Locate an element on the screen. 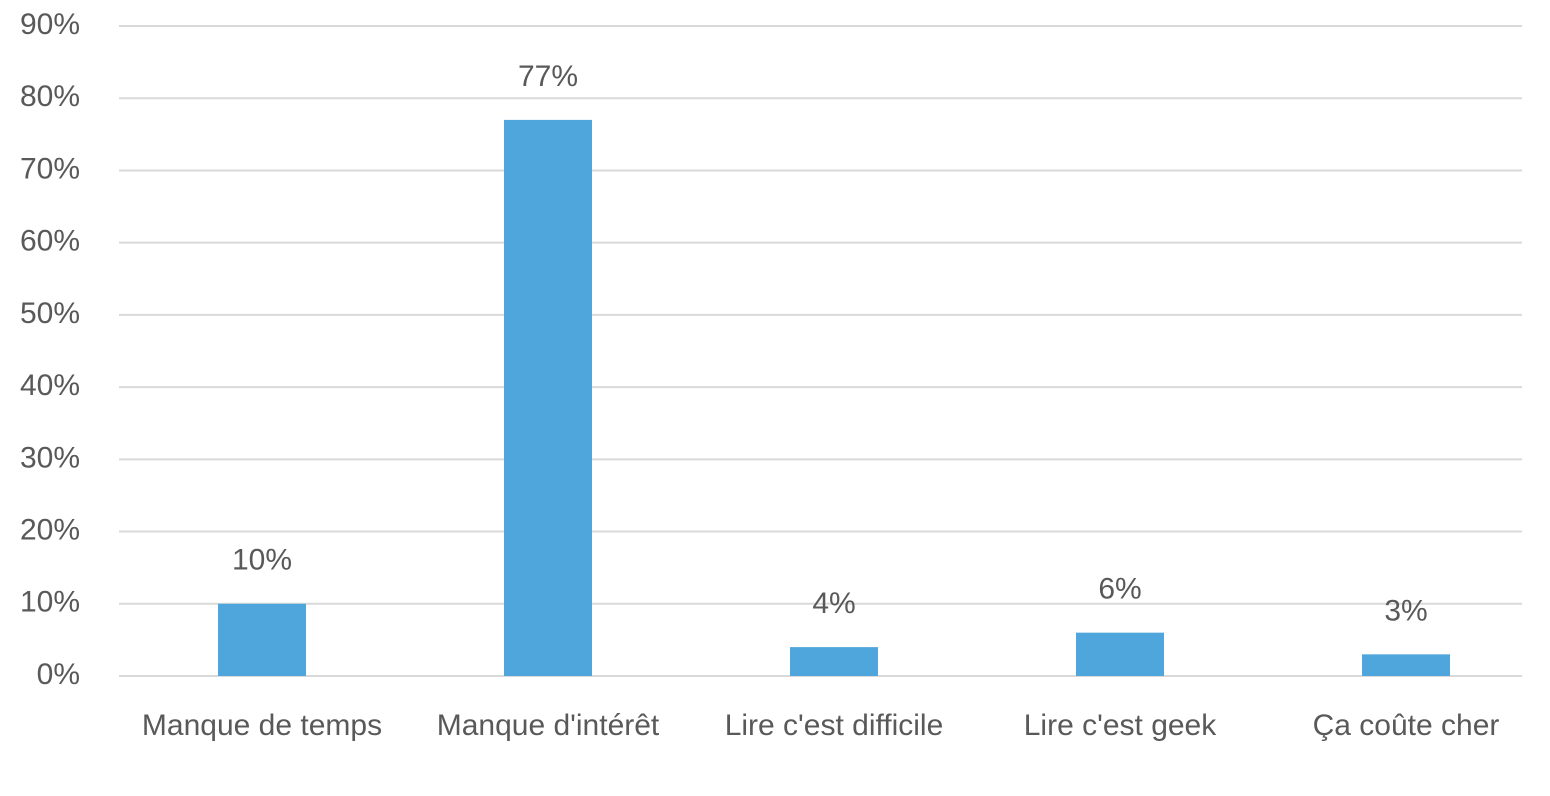 The width and height of the screenshot is (1550, 796). x-tick-label: Manque d'intérêt is located at coordinates (548, 725).